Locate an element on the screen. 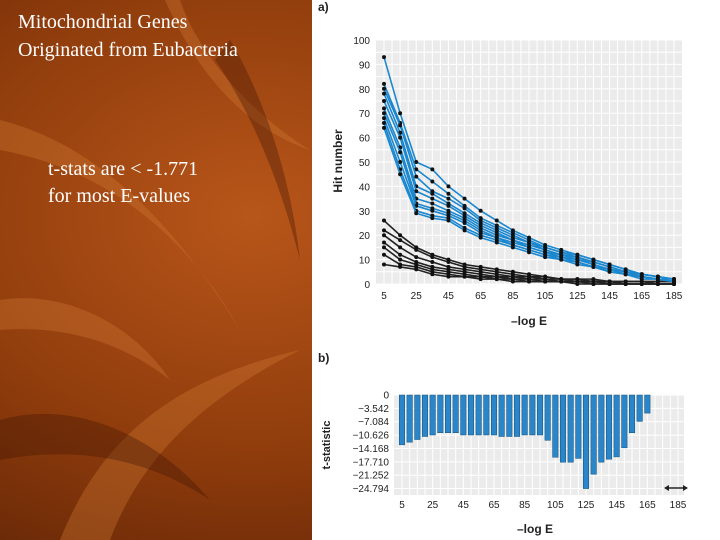 This screenshot has width=720, height=540. t-statistic-x-ticks: 5 25 45 65 85 105 125 145 165 185 is located at coordinates (543, 505).